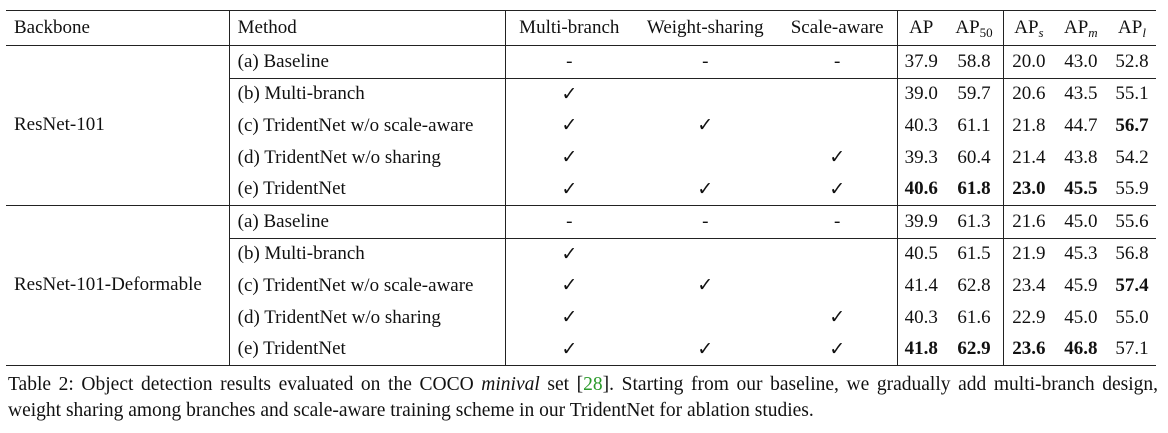 The image size is (1168, 433). What do you see at coordinates (974, 285) in the screenshot?
I see `ap50-cell: 62.8` at bounding box center [974, 285].